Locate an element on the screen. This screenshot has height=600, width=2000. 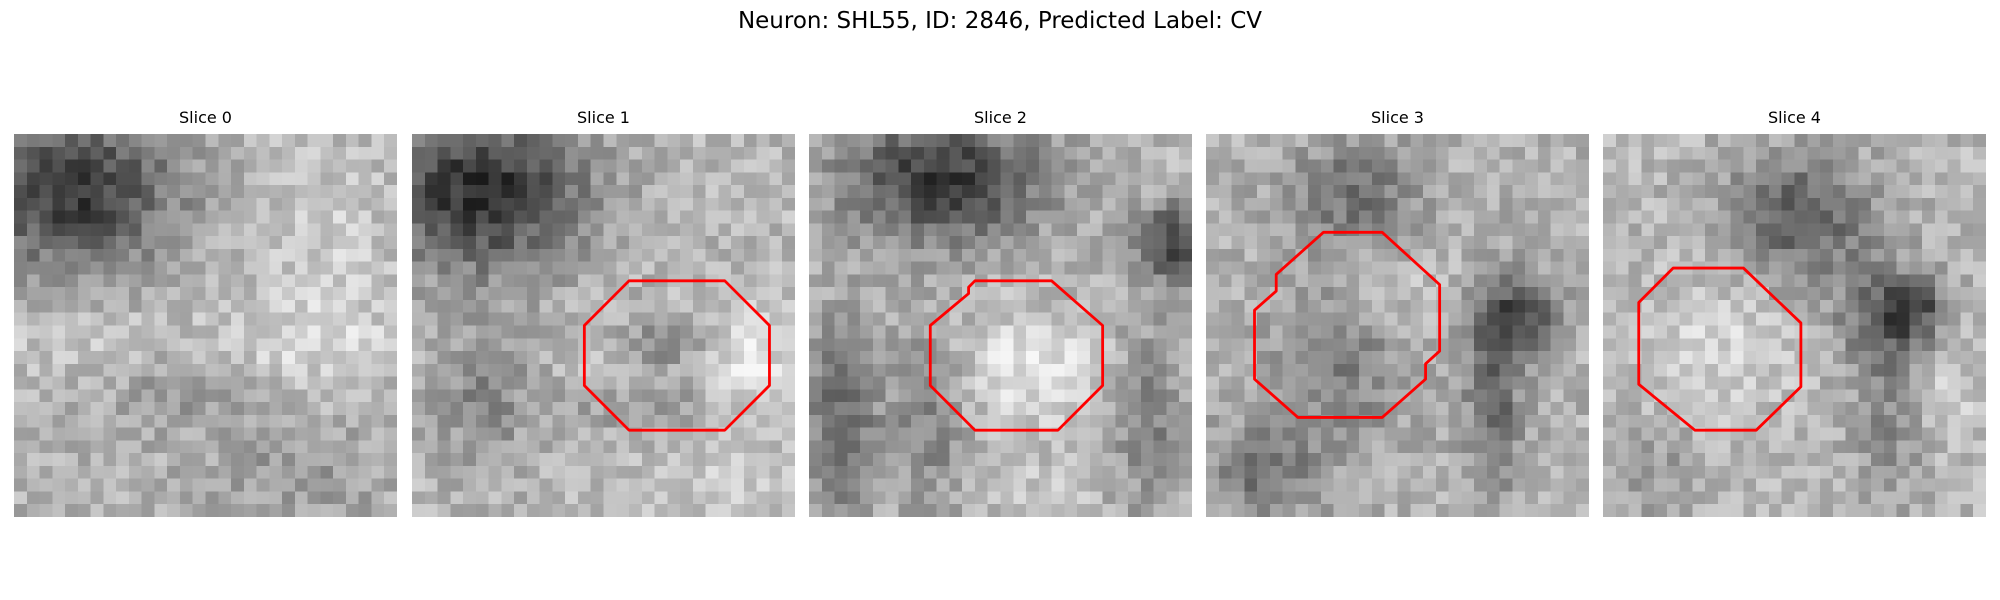
slice-title: Slice 3 is located at coordinates (1397, 117).